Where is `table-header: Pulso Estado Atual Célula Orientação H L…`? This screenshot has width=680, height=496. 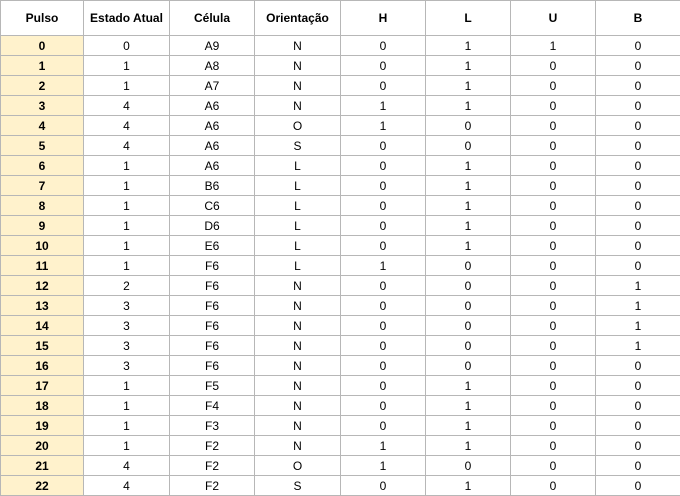
table-header: Pulso Estado Atual Célula Orientação H L… is located at coordinates (340, 18).